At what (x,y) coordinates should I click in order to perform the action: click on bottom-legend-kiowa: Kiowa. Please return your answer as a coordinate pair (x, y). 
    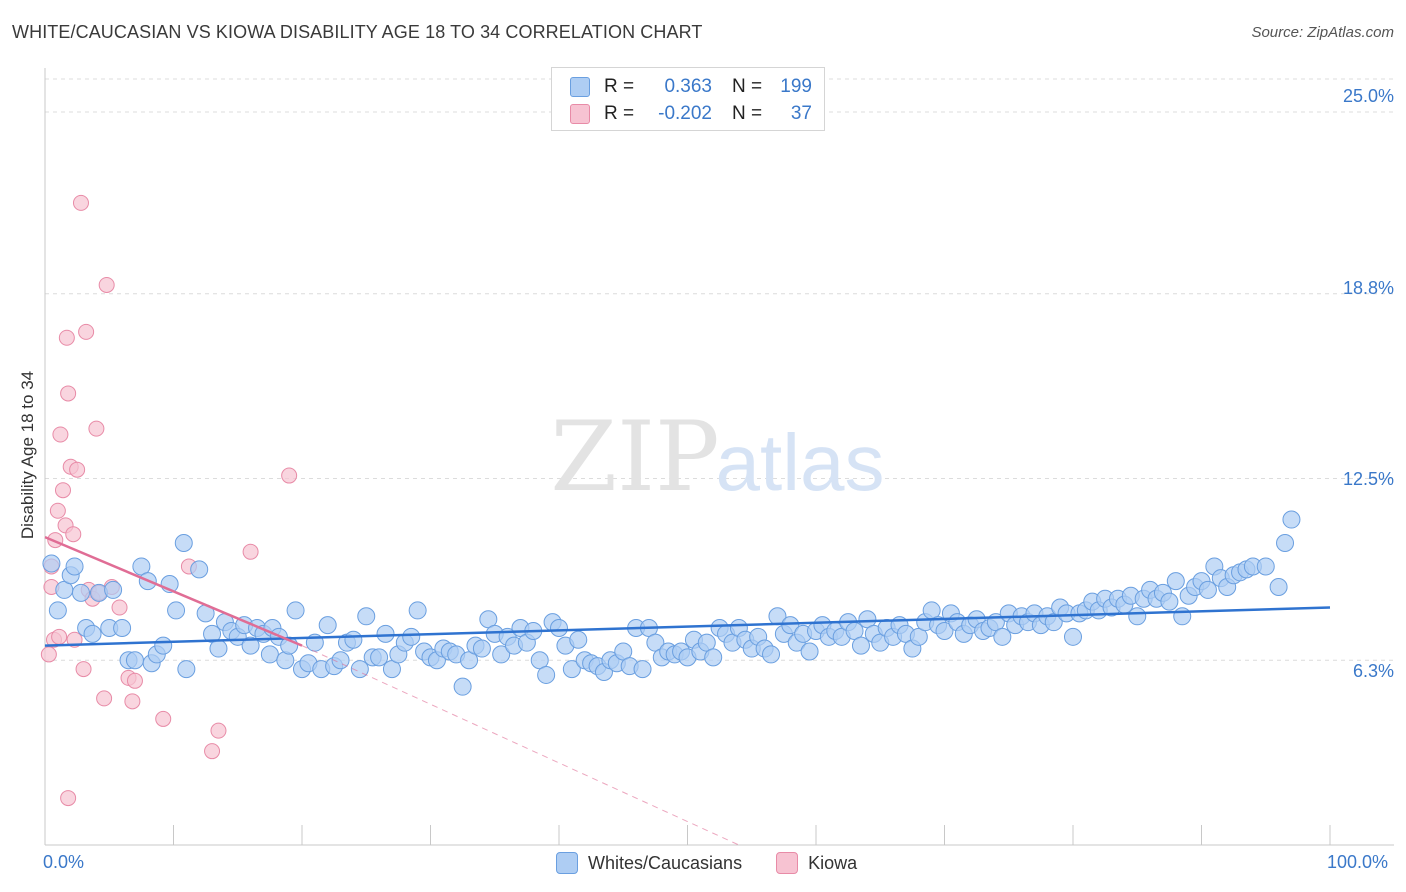
    Looking at the image, I should click on (816, 863).